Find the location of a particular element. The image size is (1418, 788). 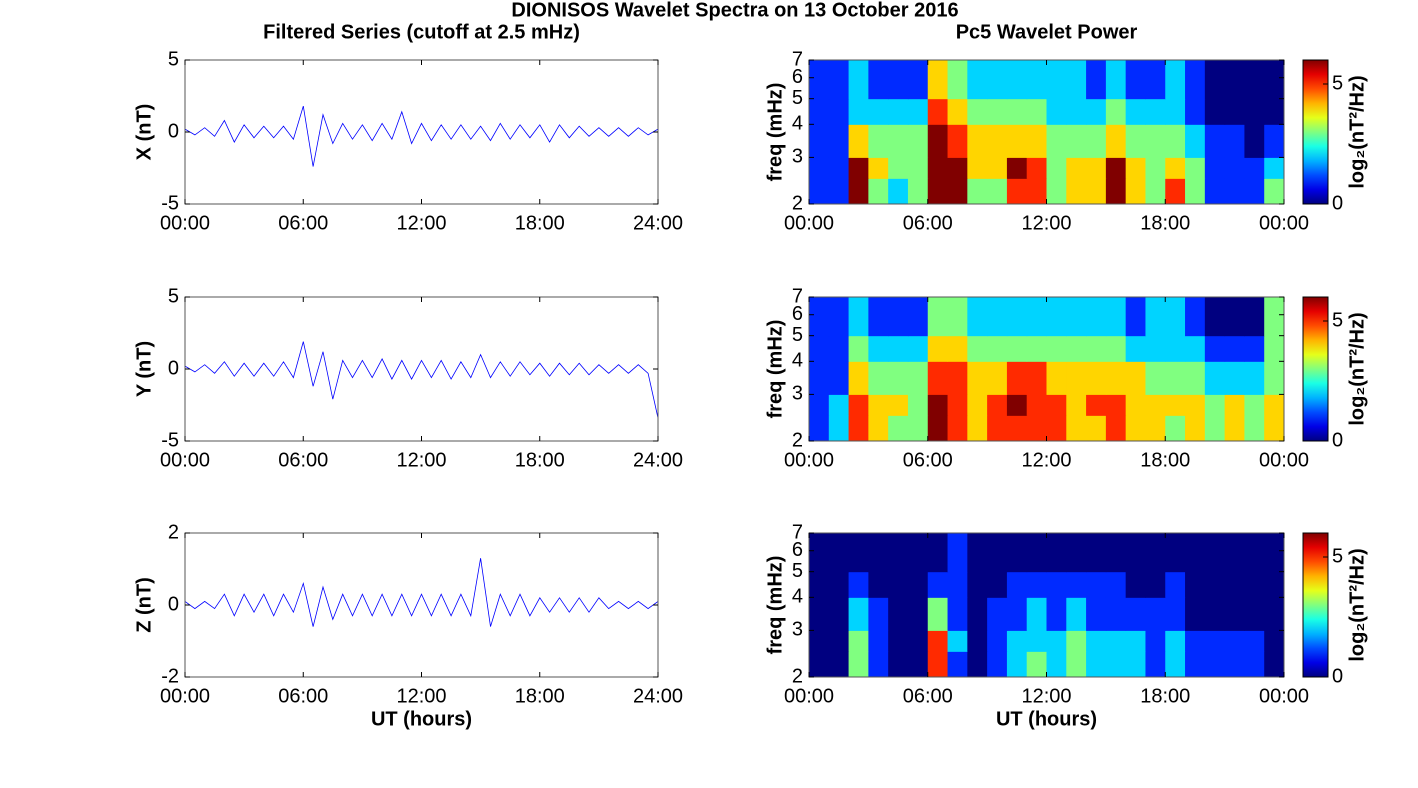

x-axis-label: UT (hours) is located at coordinates (1046, 719).